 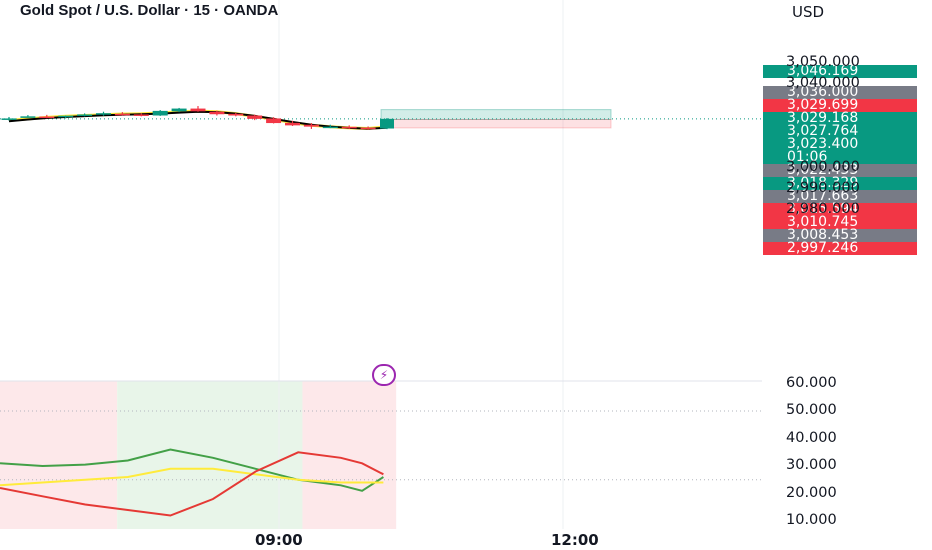 I want to click on price-tag: 3,036.000, so click(x=840, y=92).